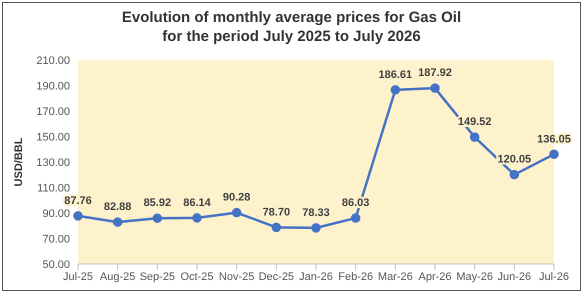 The height and width of the screenshot is (293, 583). What do you see at coordinates (276, 212) in the screenshot?
I see `data-label: 78.70` at bounding box center [276, 212].